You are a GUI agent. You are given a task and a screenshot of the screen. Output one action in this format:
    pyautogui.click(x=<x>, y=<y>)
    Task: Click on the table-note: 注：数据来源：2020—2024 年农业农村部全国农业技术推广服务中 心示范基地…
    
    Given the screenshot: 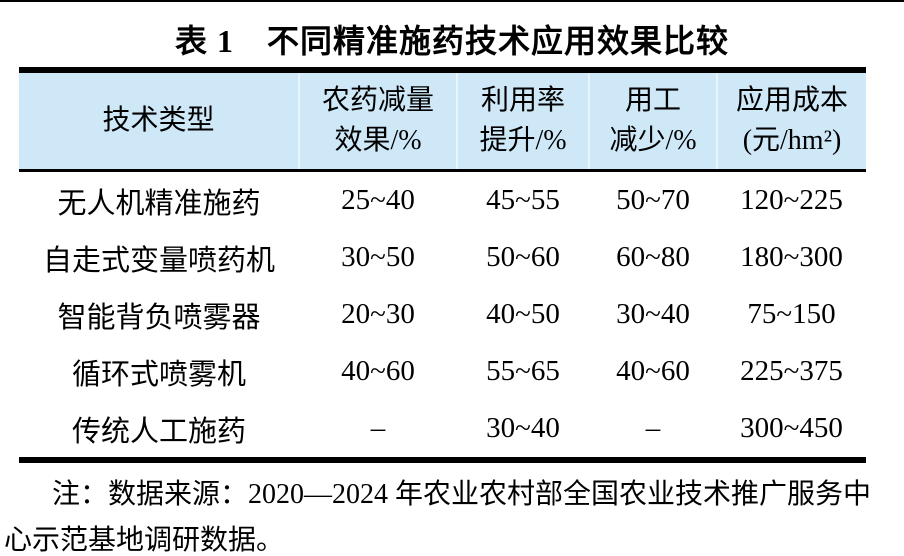 What is the action you would take?
    pyautogui.click(x=452, y=514)
    